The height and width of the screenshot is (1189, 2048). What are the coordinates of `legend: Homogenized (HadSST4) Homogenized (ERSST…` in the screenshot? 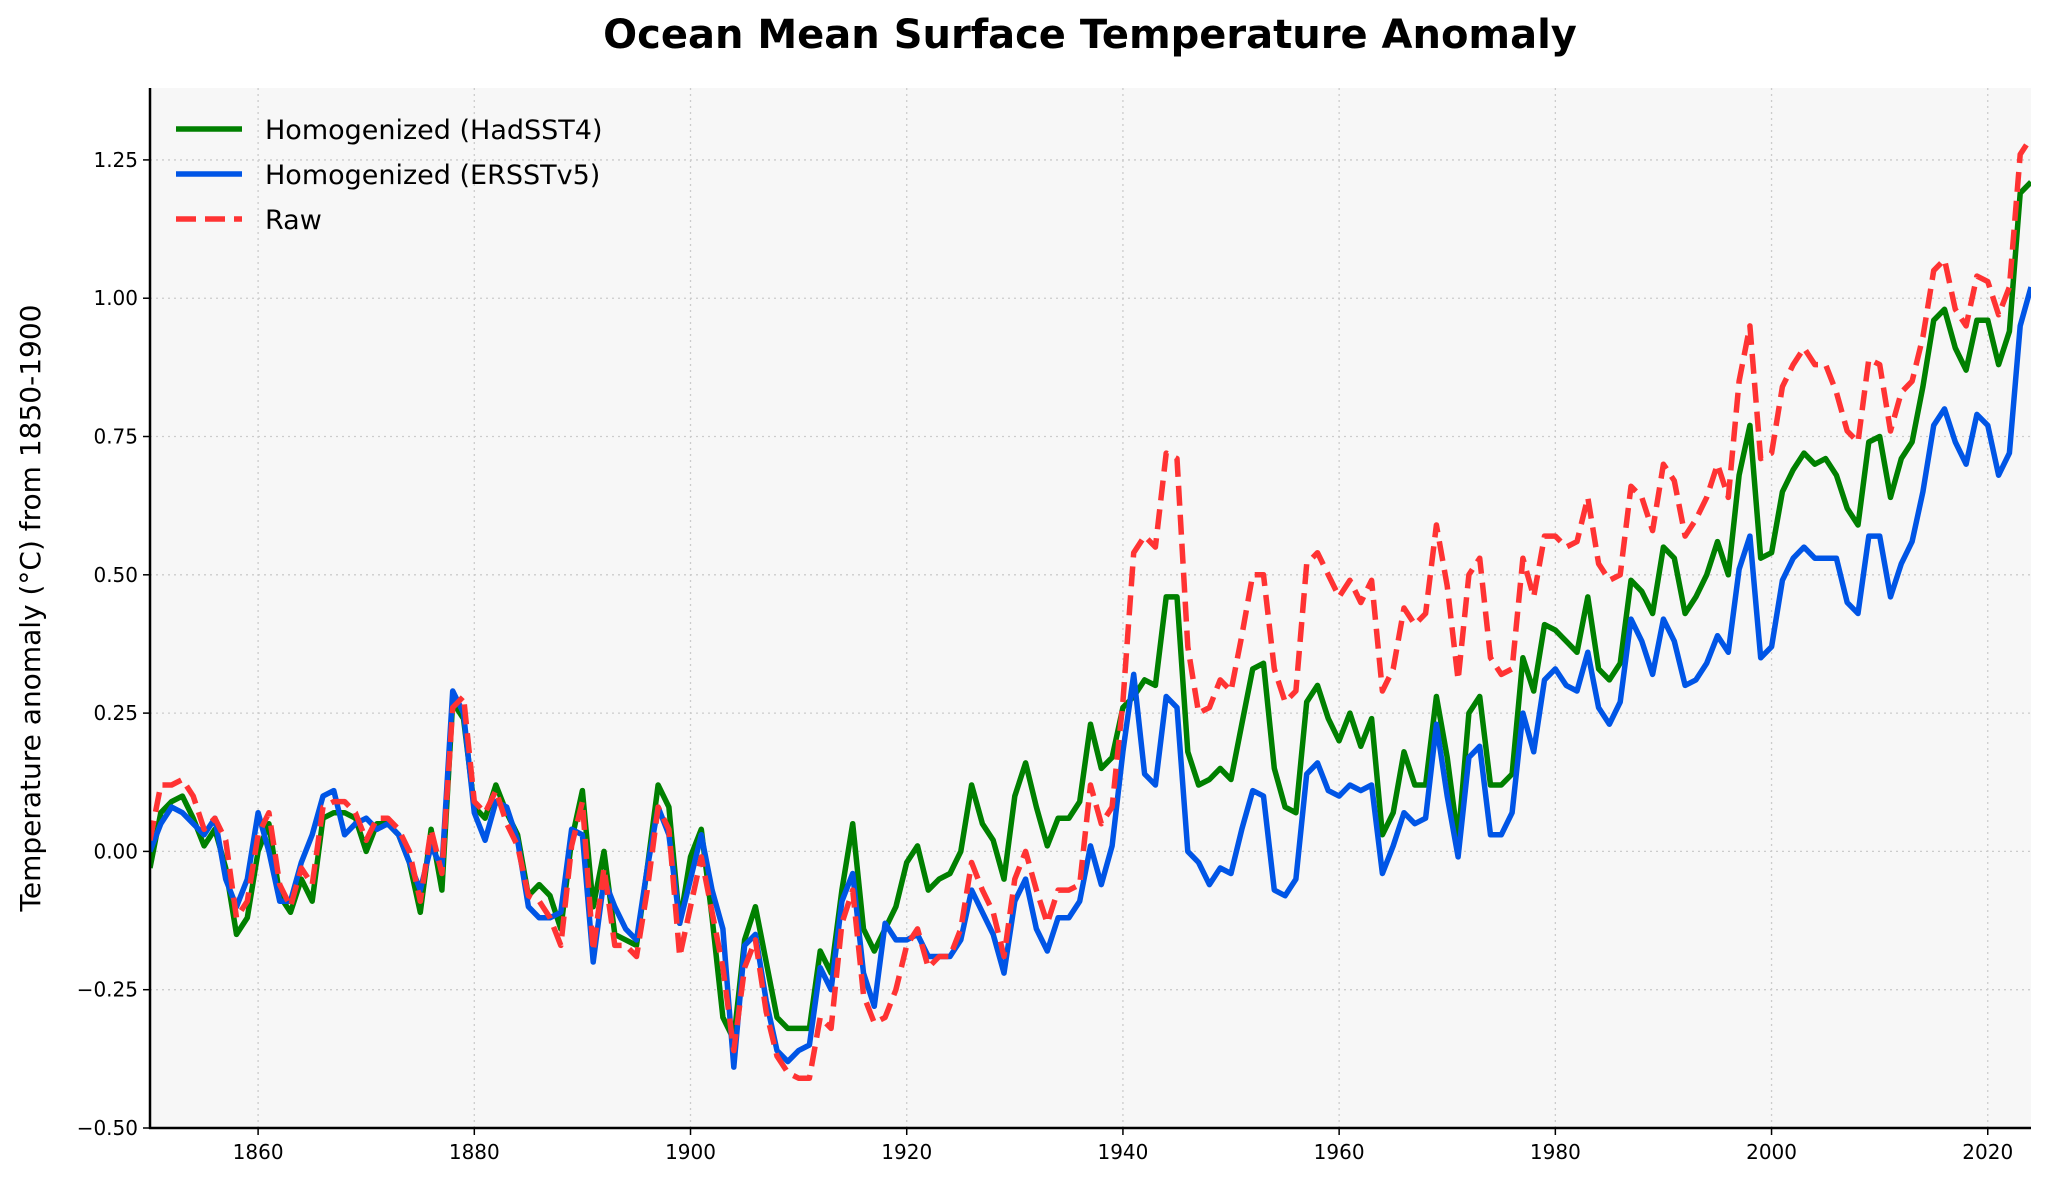 It's located at (389, 175).